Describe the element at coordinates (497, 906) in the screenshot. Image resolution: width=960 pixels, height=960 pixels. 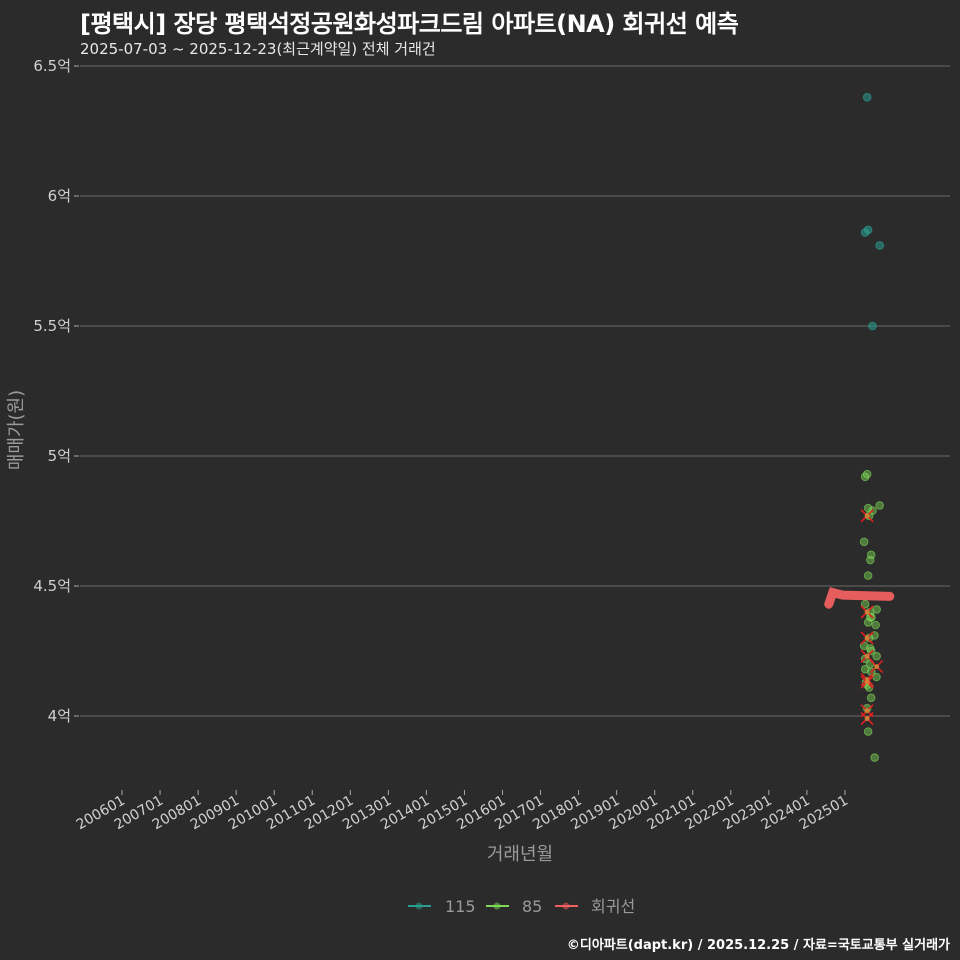
I see `legend-dot-85-icon` at that location.